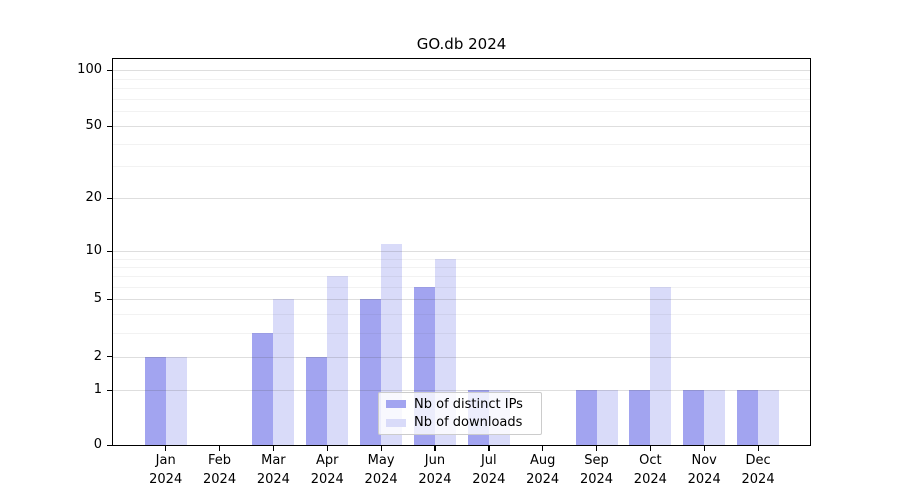 Image resolution: width=900 pixels, height=500 pixels. What do you see at coordinates (640, 417) in the screenshot?
I see `bar-distinct-ips-oct` at bounding box center [640, 417].